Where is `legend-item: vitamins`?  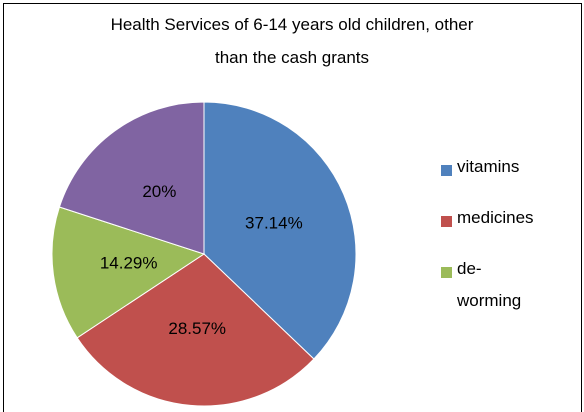
legend-item: vitamins is located at coordinates (491, 170).